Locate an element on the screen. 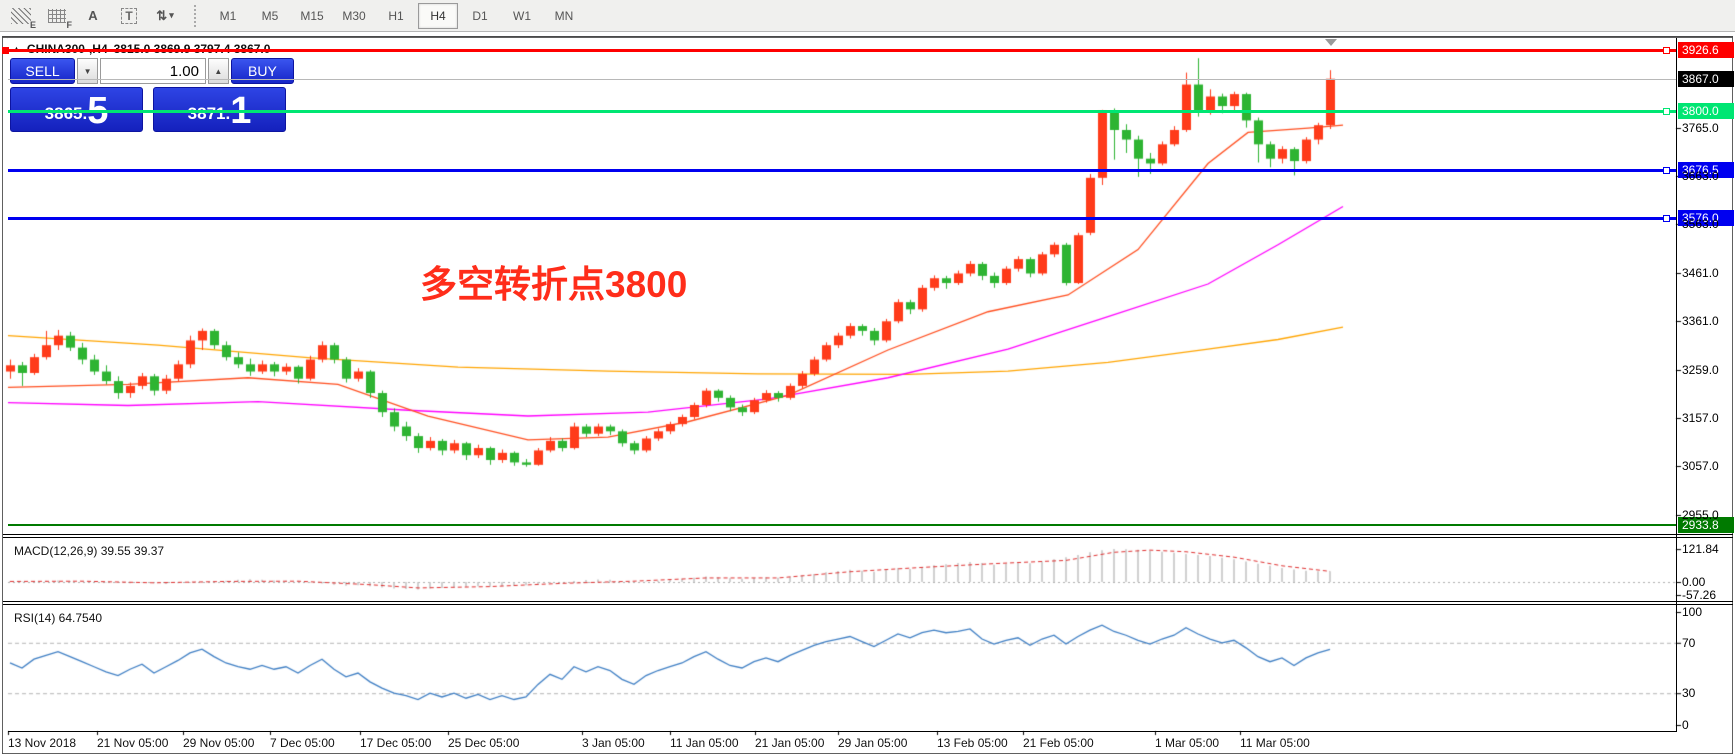 The height and width of the screenshot is (756, 1735). line-handle-3926.6 is located at coordinates (1666, 50).